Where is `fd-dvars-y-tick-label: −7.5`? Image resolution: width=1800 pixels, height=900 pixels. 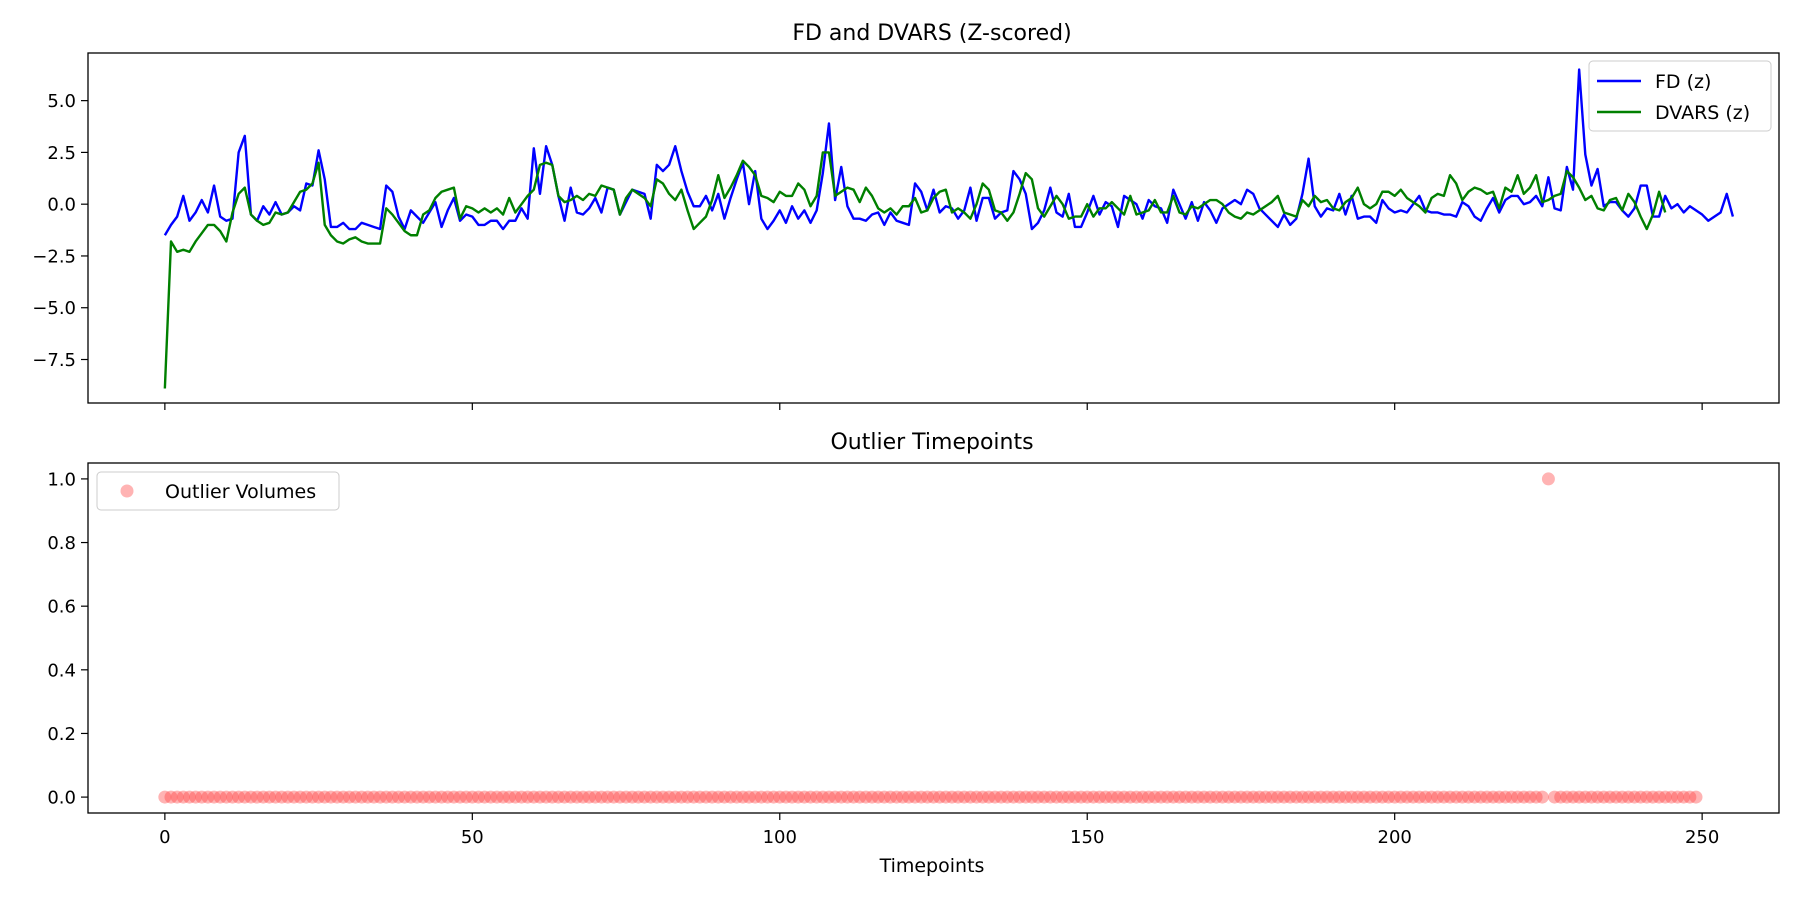 fd-dvars-y-tick-label: −7.5 is located at coordinates (54, 360).